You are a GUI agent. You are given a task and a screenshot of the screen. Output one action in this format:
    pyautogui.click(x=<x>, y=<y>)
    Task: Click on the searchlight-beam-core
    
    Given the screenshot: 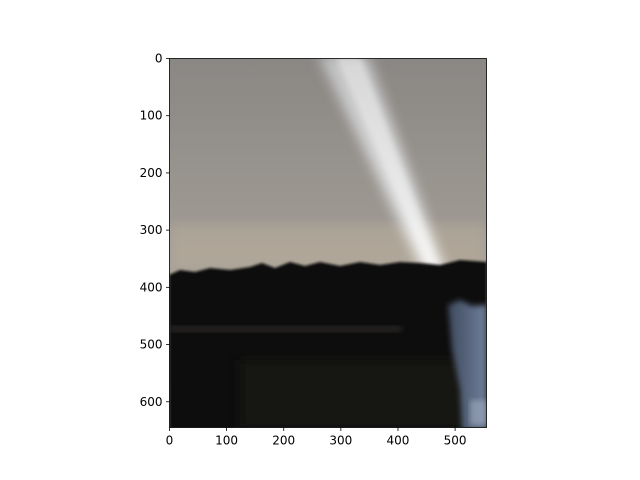 What is the action you would take?
    pyautogui.click(x=394, y=180)
    